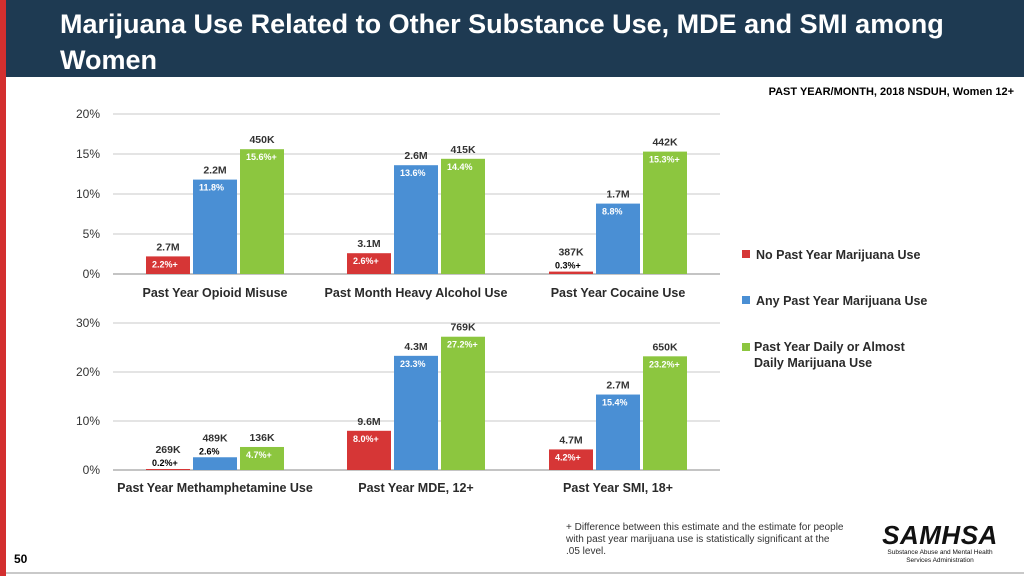 Image resolution: width=1024 pixels, height=576 pixels. What do you see at coordinates (413, 364) in the screenshot?
I see `data-label: 23.3%` at bounding box center [413, 364].